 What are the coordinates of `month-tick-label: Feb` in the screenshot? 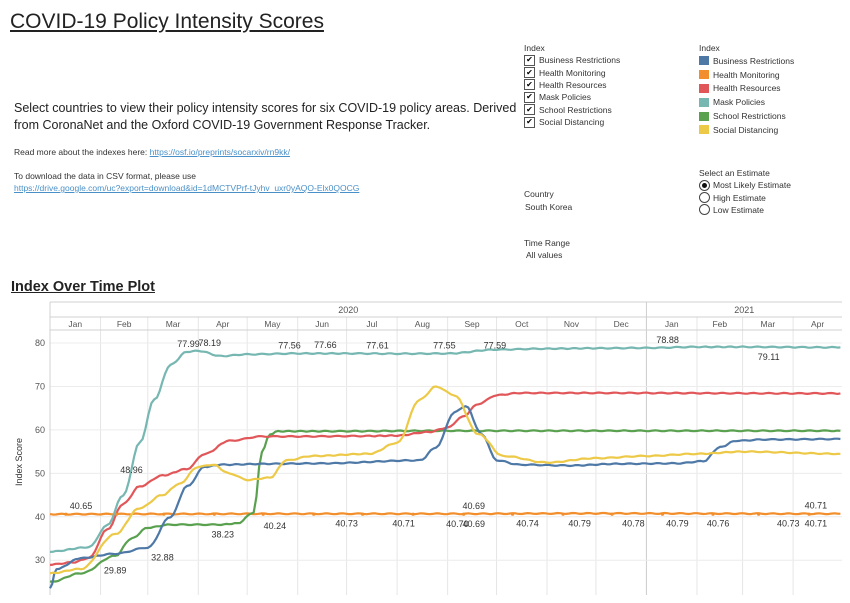 It's located at (719, 324).